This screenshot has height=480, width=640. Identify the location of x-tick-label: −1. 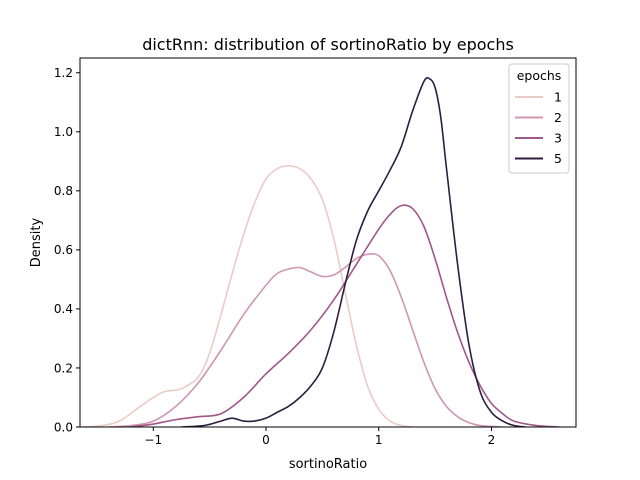
(153, 440).